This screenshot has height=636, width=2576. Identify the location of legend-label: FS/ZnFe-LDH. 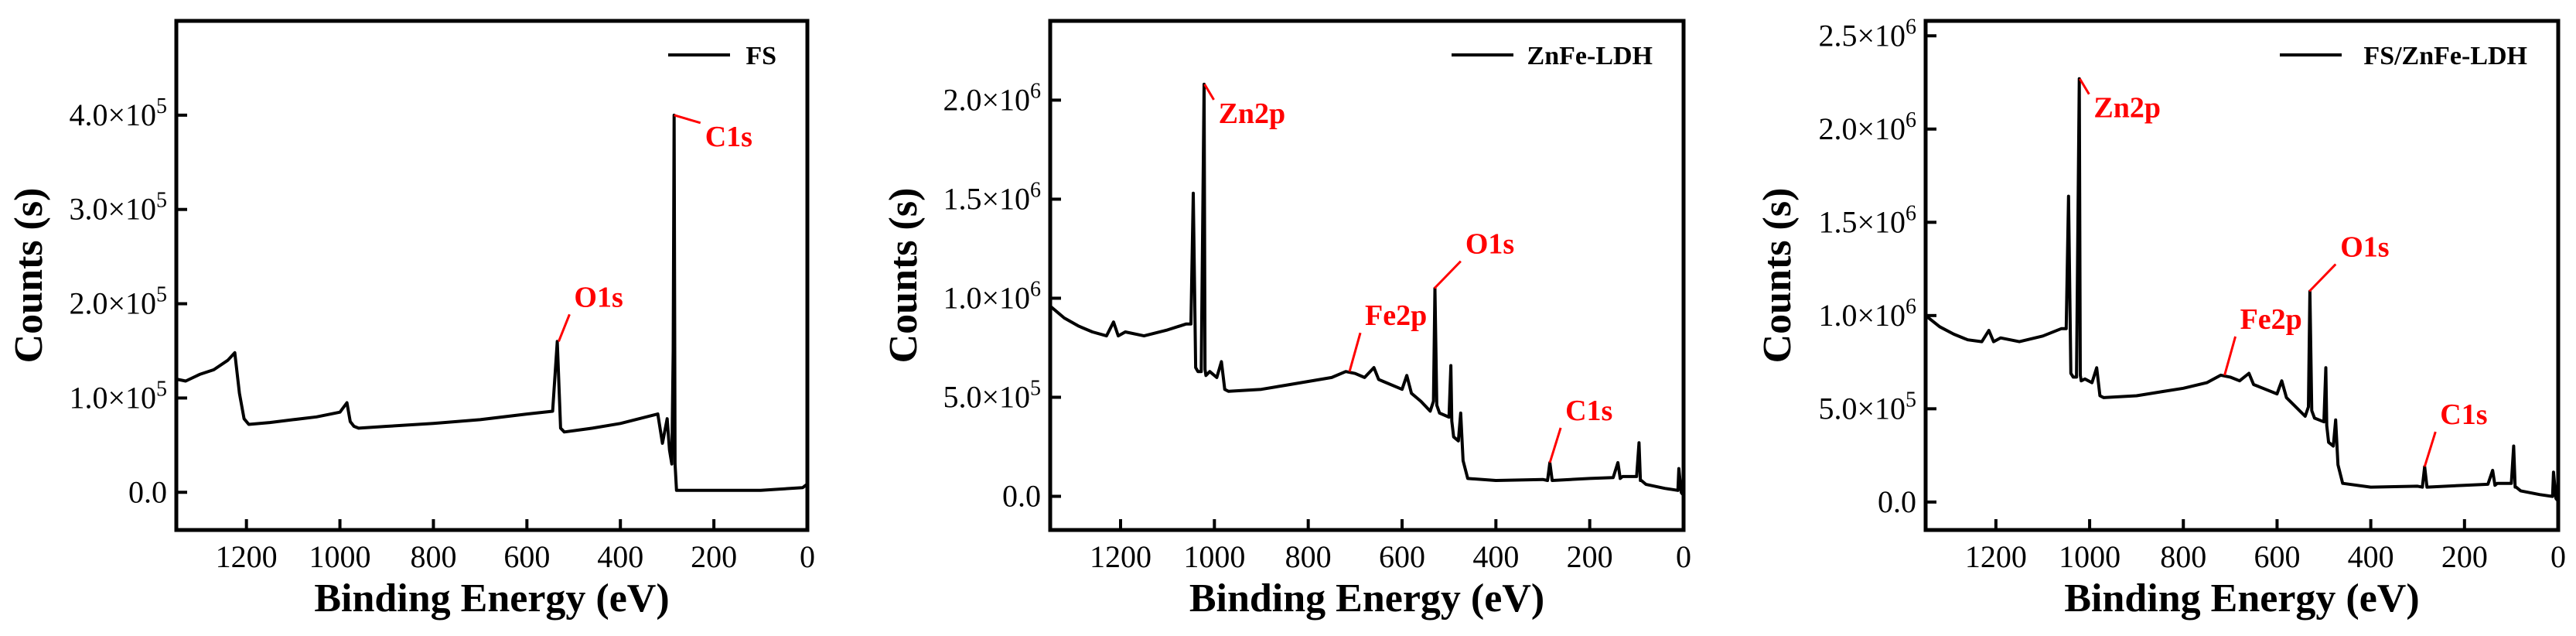
(2445, 56).